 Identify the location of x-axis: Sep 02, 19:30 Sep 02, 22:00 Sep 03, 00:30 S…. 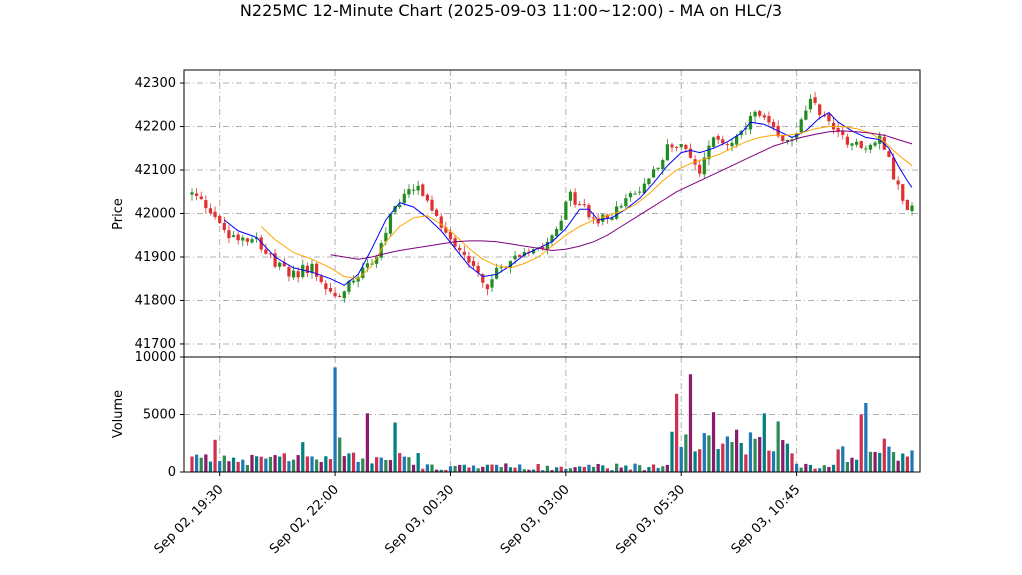
(478, 514).